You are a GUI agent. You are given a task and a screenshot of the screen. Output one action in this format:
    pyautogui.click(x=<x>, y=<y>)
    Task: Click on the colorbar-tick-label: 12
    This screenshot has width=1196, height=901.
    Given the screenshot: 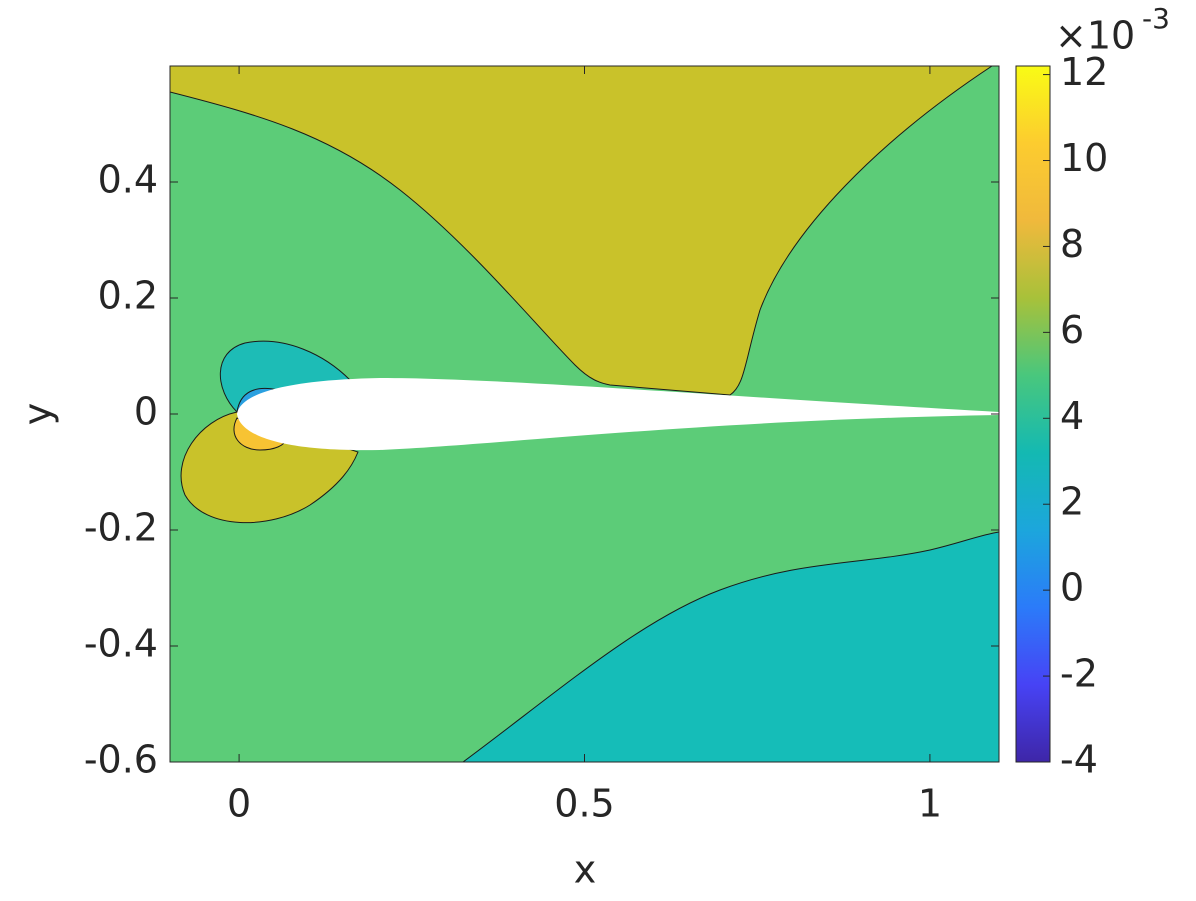 What is the action you would take?
    pyautogui.click(x=1084, y=72)
    